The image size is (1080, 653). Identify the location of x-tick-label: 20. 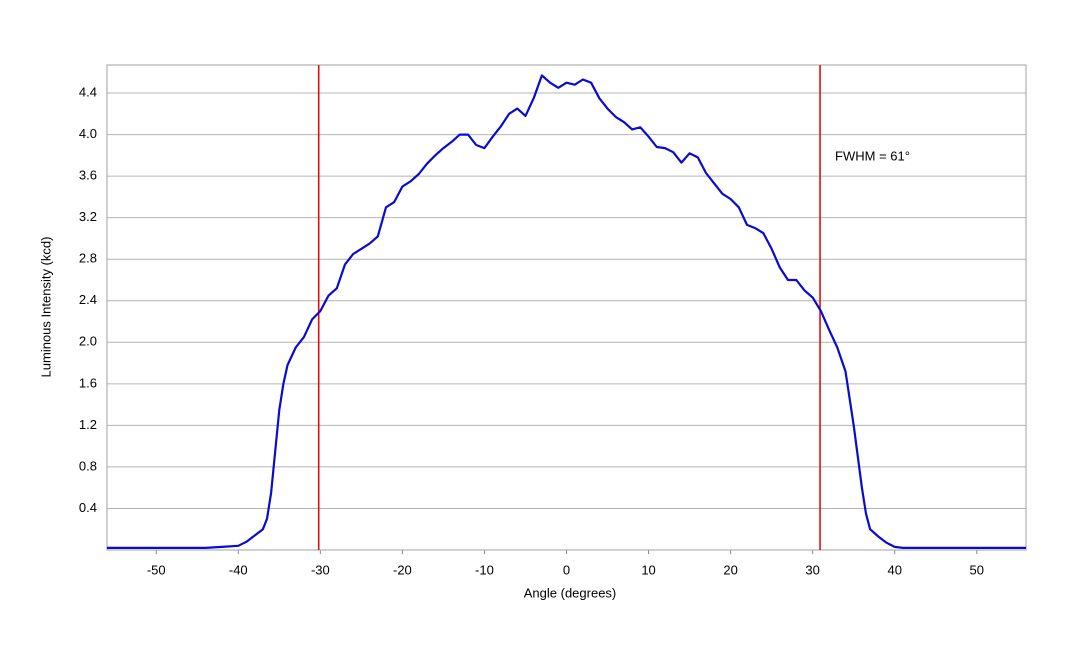
(730, 569).